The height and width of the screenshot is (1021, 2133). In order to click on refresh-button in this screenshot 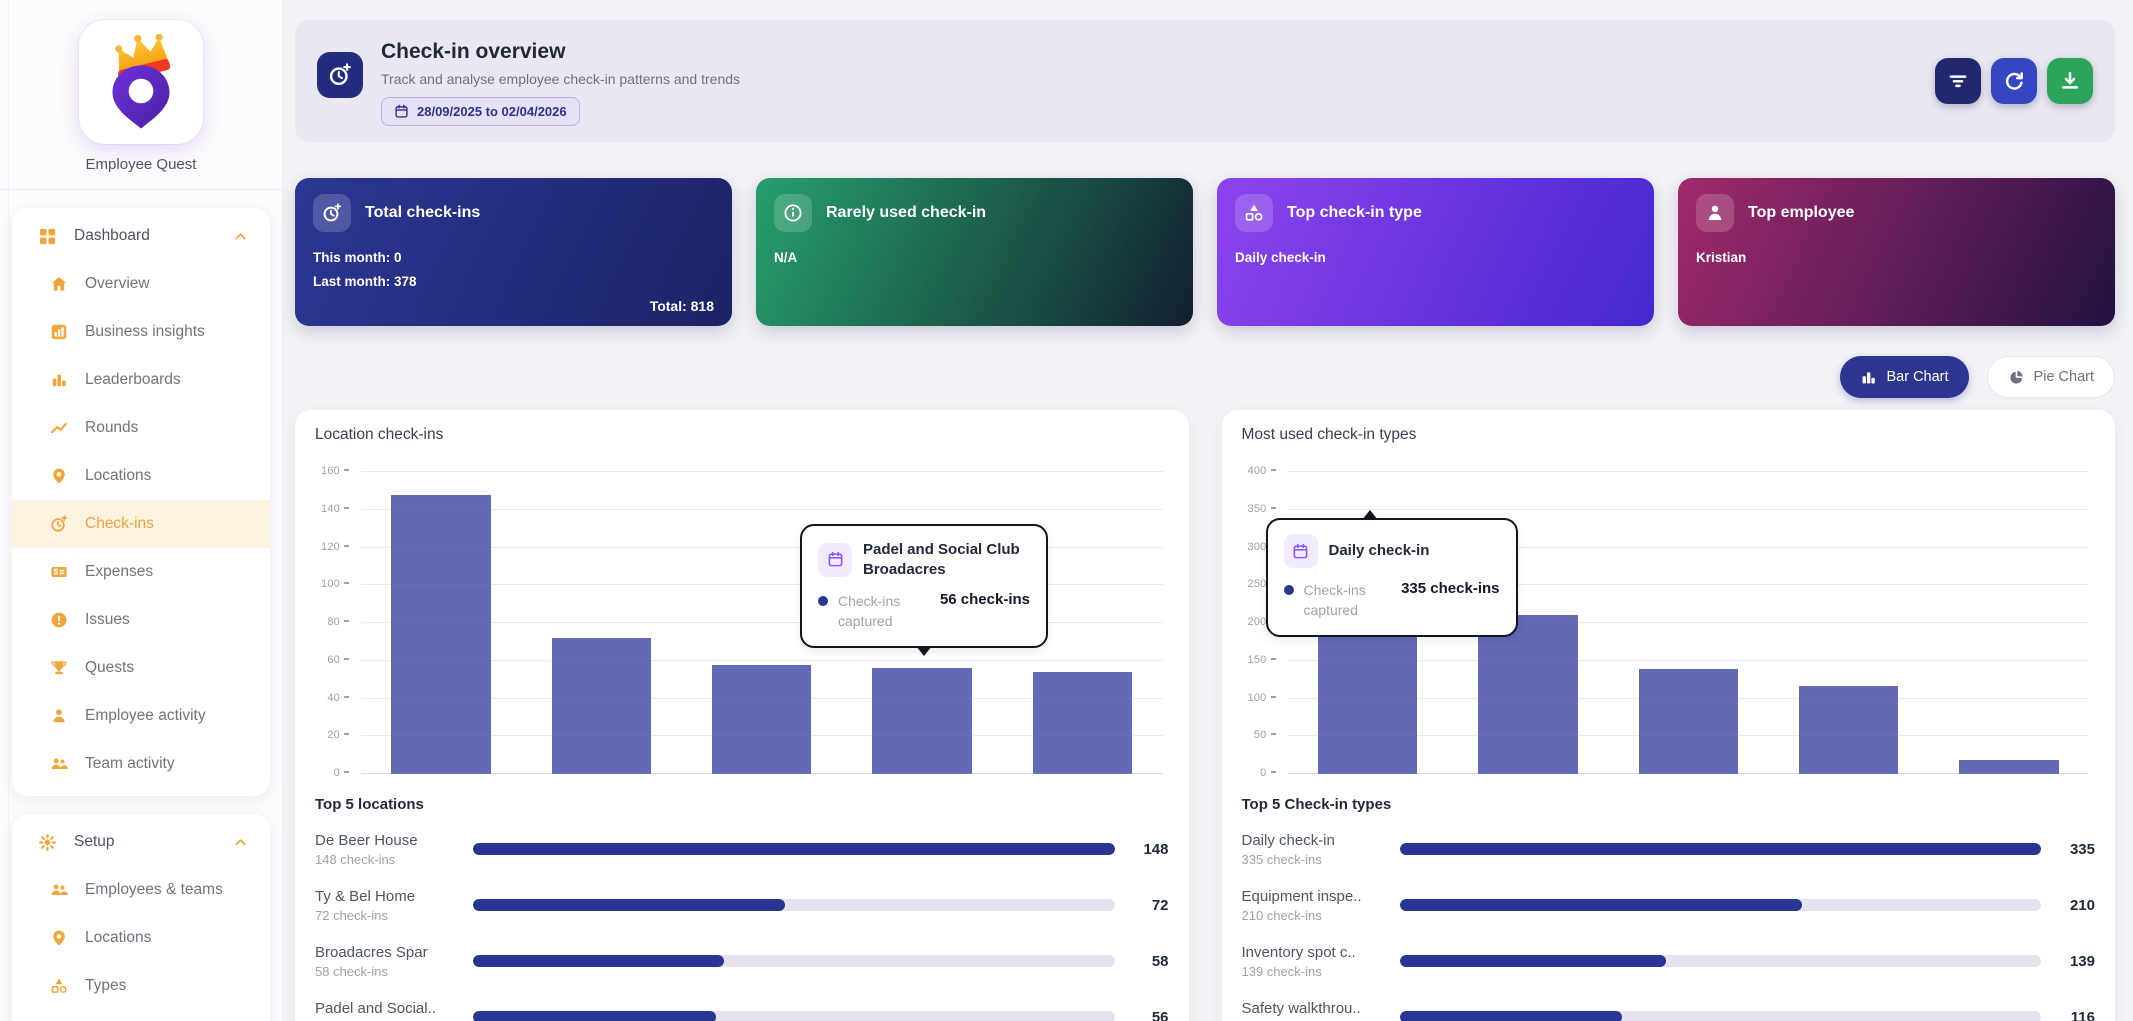, I will do `click(2014, 81)`.